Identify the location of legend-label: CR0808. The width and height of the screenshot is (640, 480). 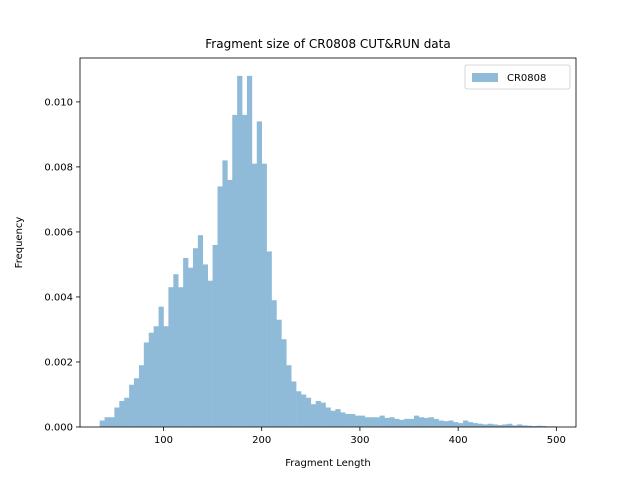
(526, 78).